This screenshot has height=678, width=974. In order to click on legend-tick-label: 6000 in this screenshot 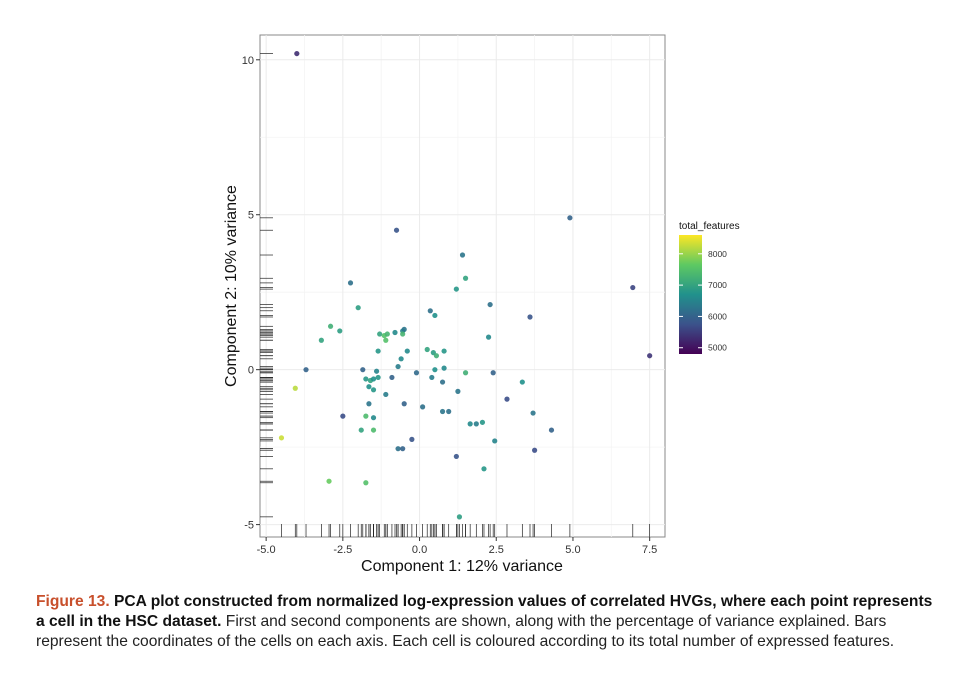, I will do `click(717, 316)`.